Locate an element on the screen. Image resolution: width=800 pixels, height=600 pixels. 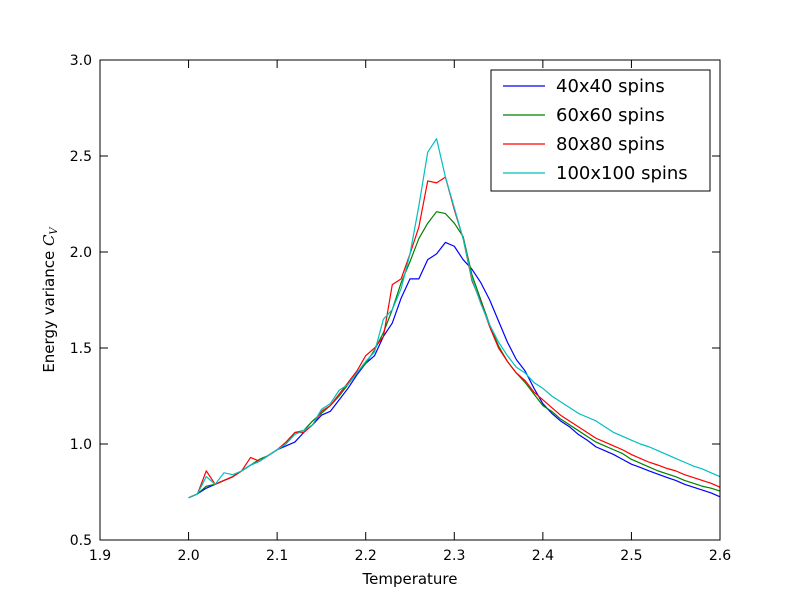
legend-label-1: 40x40 spins is located at coordinates (610, 86).